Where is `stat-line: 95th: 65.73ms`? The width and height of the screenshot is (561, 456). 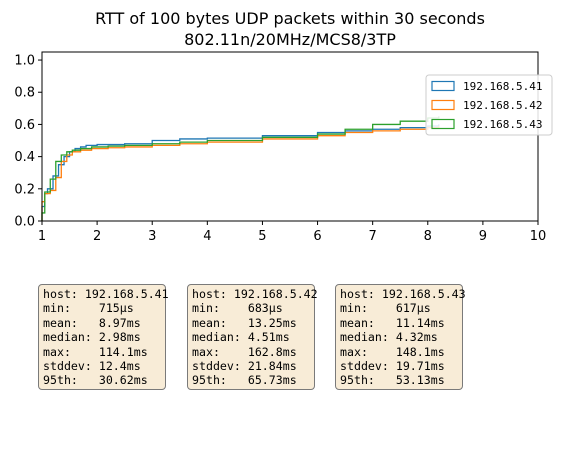
stat-line: 95th: 65.73ms is located at coordinates (244, 380).